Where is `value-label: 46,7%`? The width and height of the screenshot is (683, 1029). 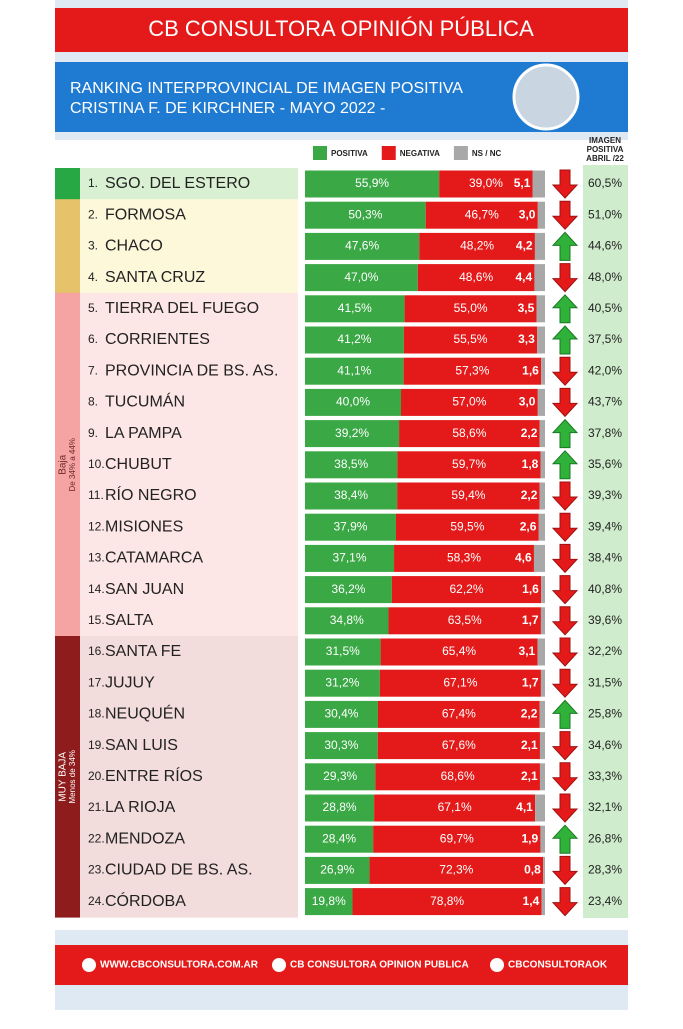 value-label: 46,7% is located at coordinates (482, 214).